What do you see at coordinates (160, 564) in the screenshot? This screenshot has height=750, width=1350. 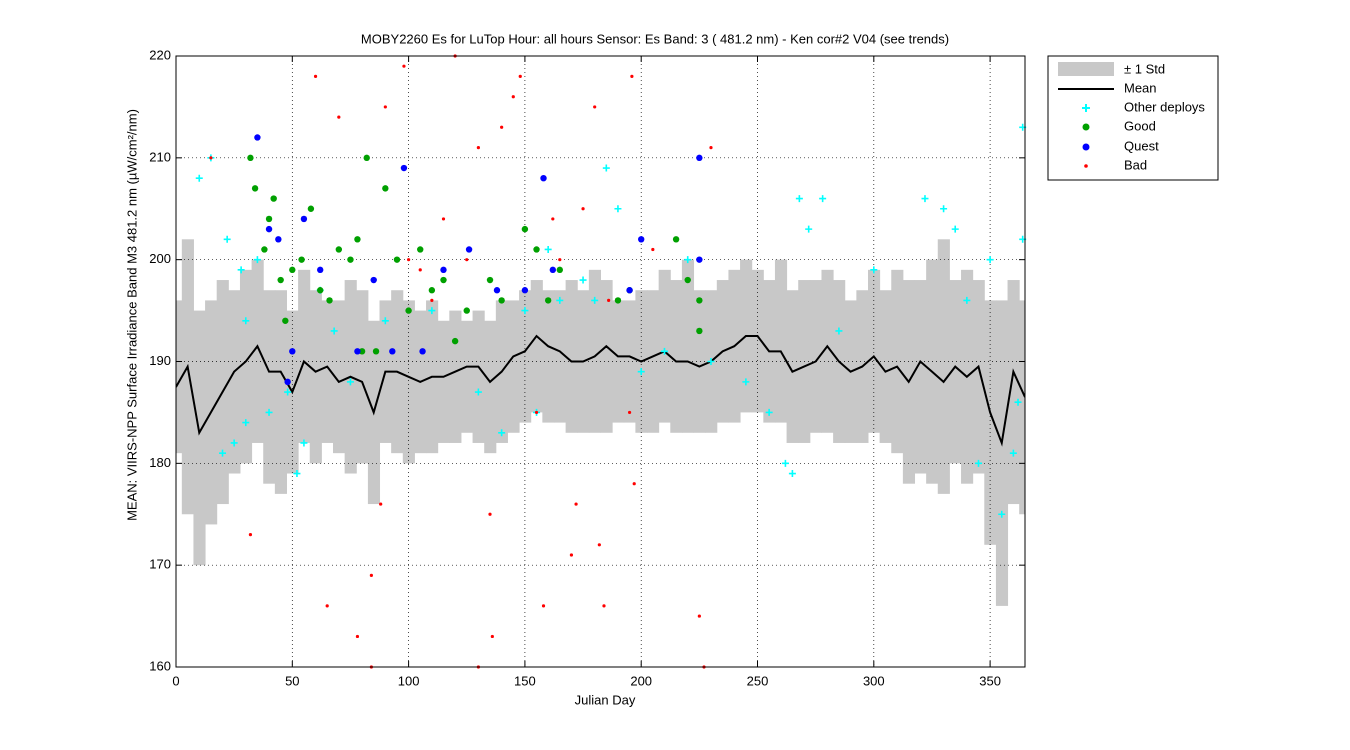 I see `y-tick-label: 170` at bounding box center [160, 564].